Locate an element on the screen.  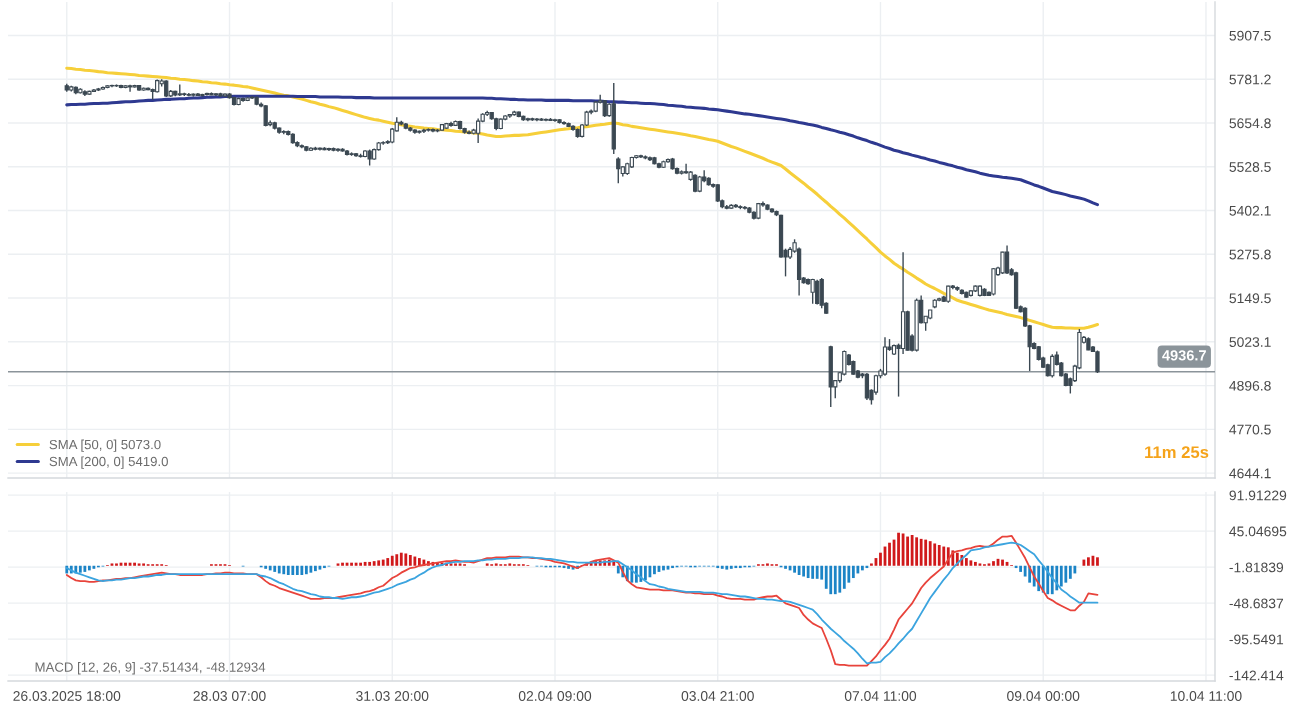
x-tick-label: 09.04 00:00 is located at coordinates (1043, 696).